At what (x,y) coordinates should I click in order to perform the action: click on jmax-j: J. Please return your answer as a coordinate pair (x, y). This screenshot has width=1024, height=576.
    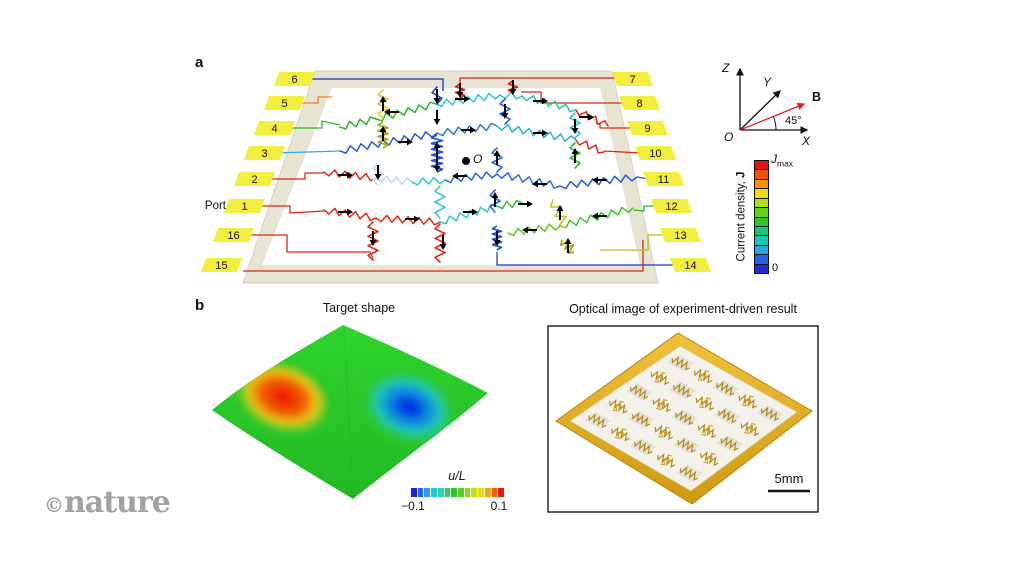
    Looking at the image, I should click on (774, 159).